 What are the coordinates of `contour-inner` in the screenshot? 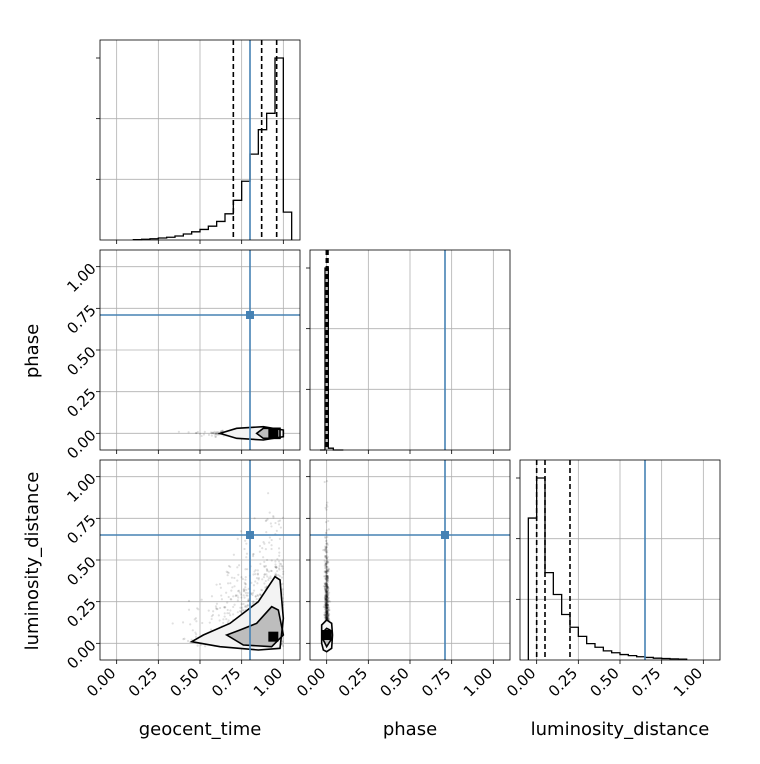 It's located at (254, 626).